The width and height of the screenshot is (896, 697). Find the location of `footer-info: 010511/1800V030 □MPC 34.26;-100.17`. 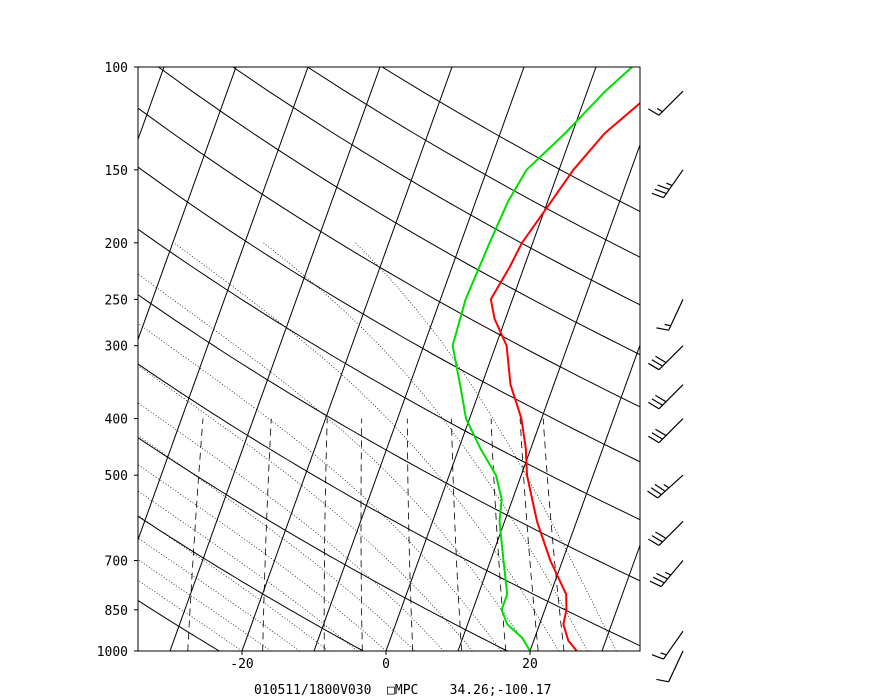

footer-info: 010511/1800V030 □MPC 34.26;-100.17 is located at coordinates (402, 690).